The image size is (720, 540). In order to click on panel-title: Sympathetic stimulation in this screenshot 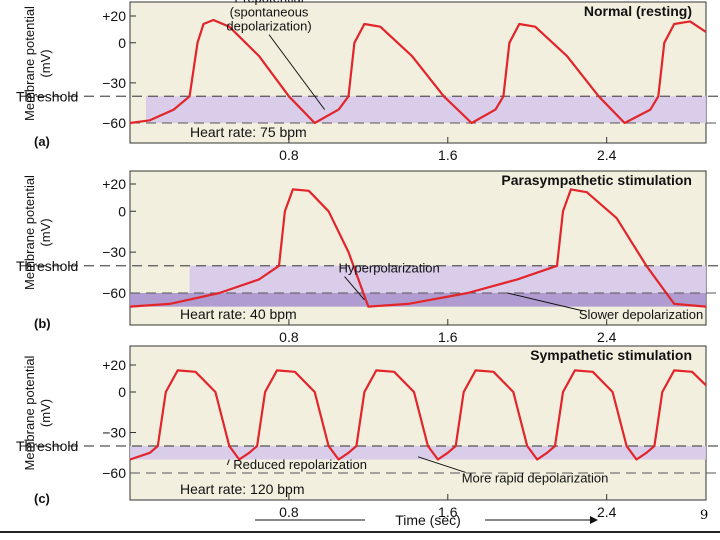, I will do `click(611, 355)`.